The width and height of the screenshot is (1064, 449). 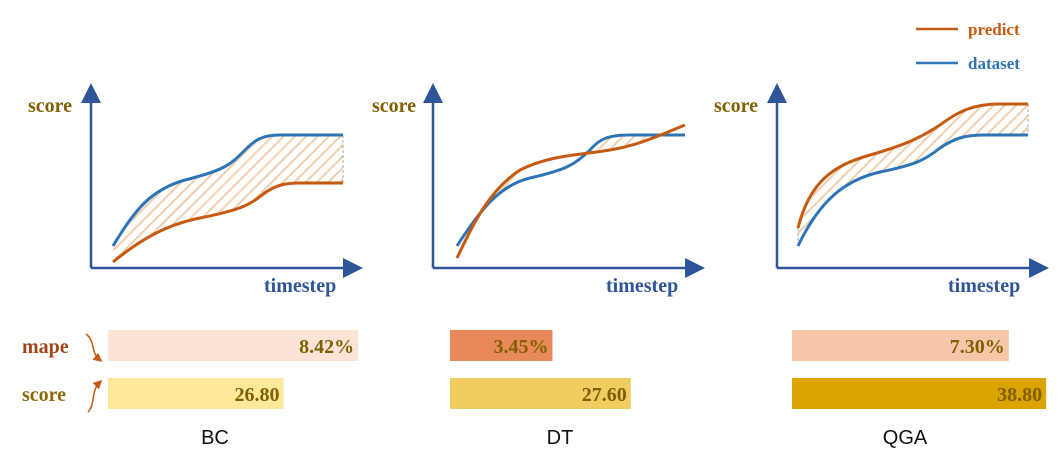 I want to click on score-label: 38.80, so click(x=1019, y=395).